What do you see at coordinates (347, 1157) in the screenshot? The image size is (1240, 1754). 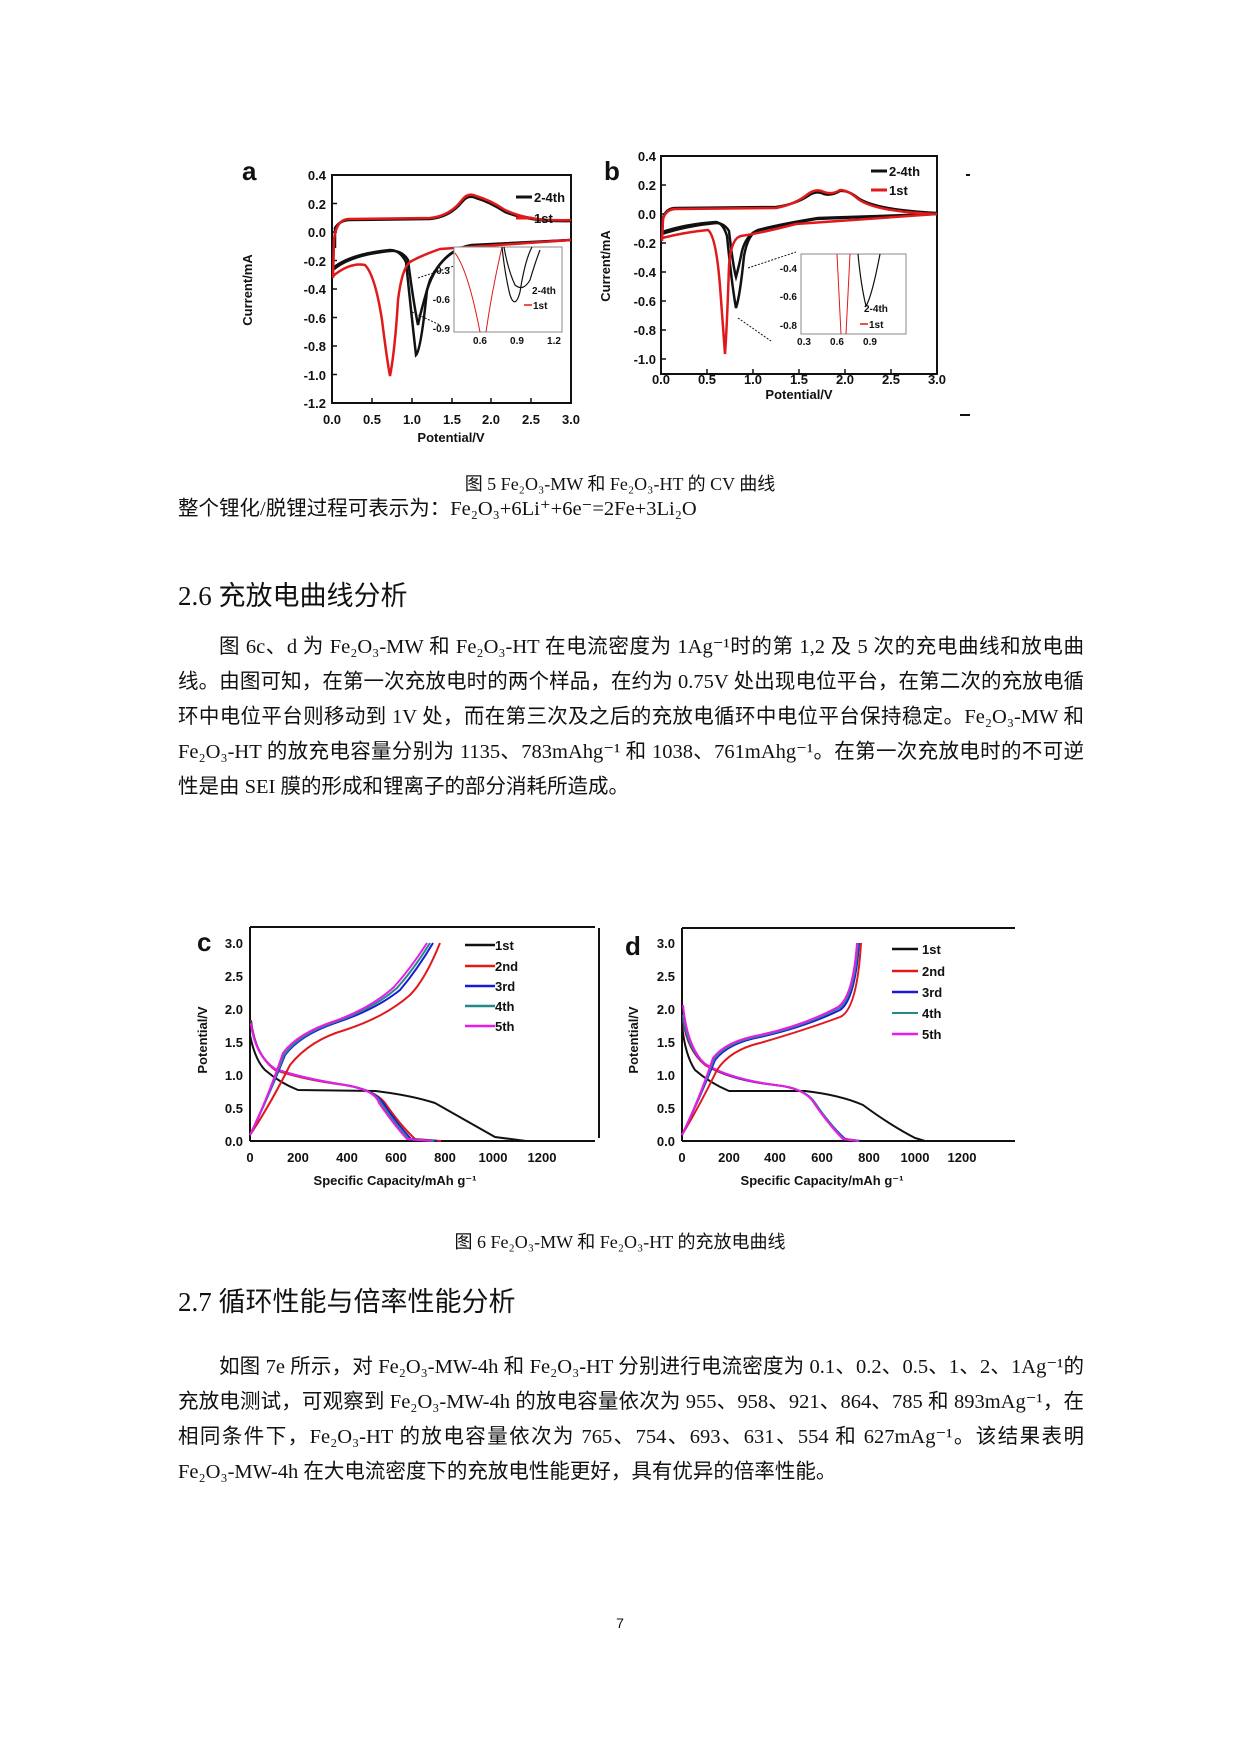 I see `svg-text: 400` at bounding box center [347, 1157].